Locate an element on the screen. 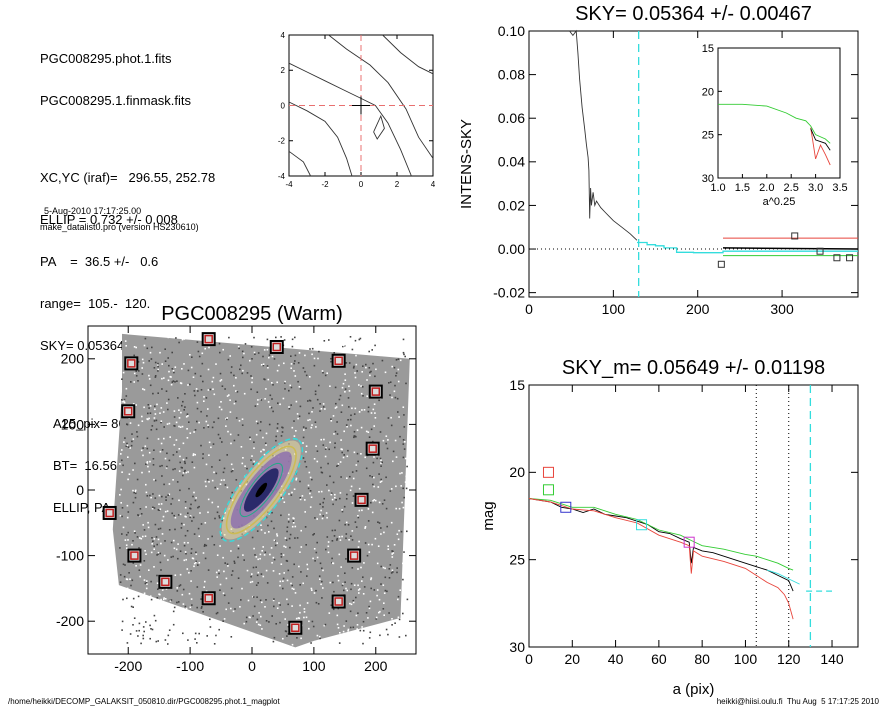 Image resolution: width=885 pixels, height=708 pixels. mag-ylabel: mag is located at coordinates (488, 515).